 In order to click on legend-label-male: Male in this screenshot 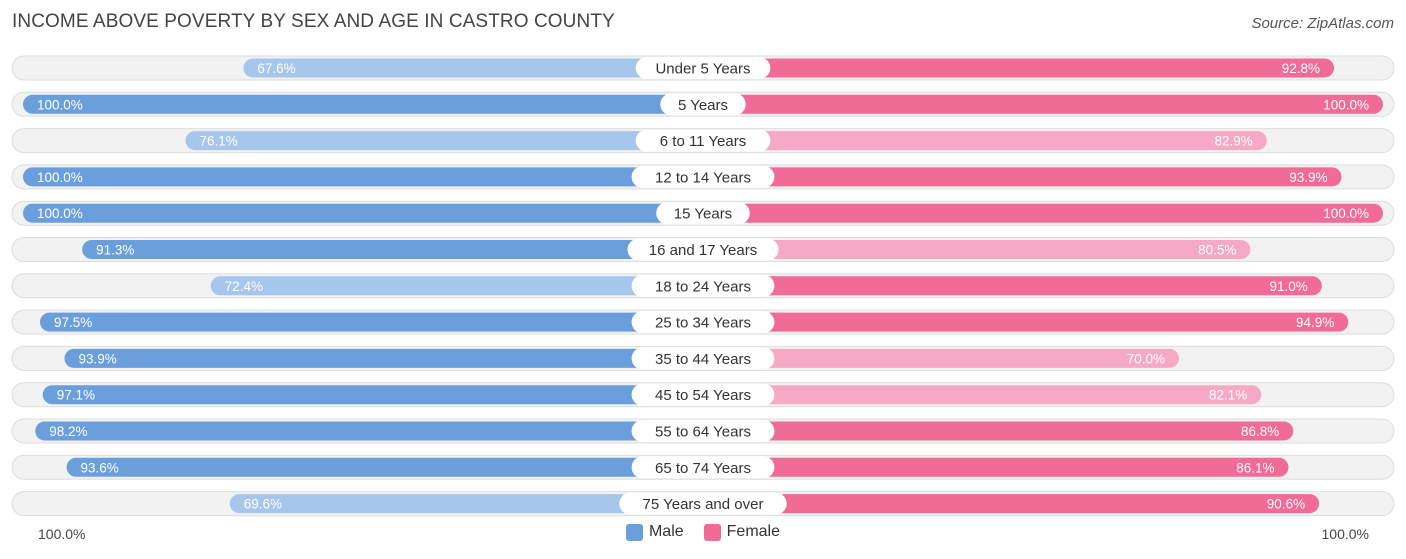, I will do `click(666, 531)`.